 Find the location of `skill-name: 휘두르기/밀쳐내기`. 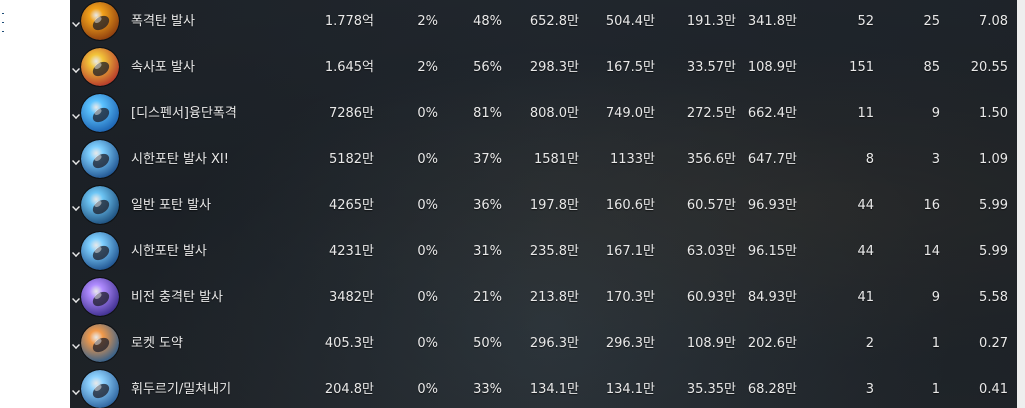

skill-name: 휘두르기/밀쳐내기 is located at coordinates (181, 389).